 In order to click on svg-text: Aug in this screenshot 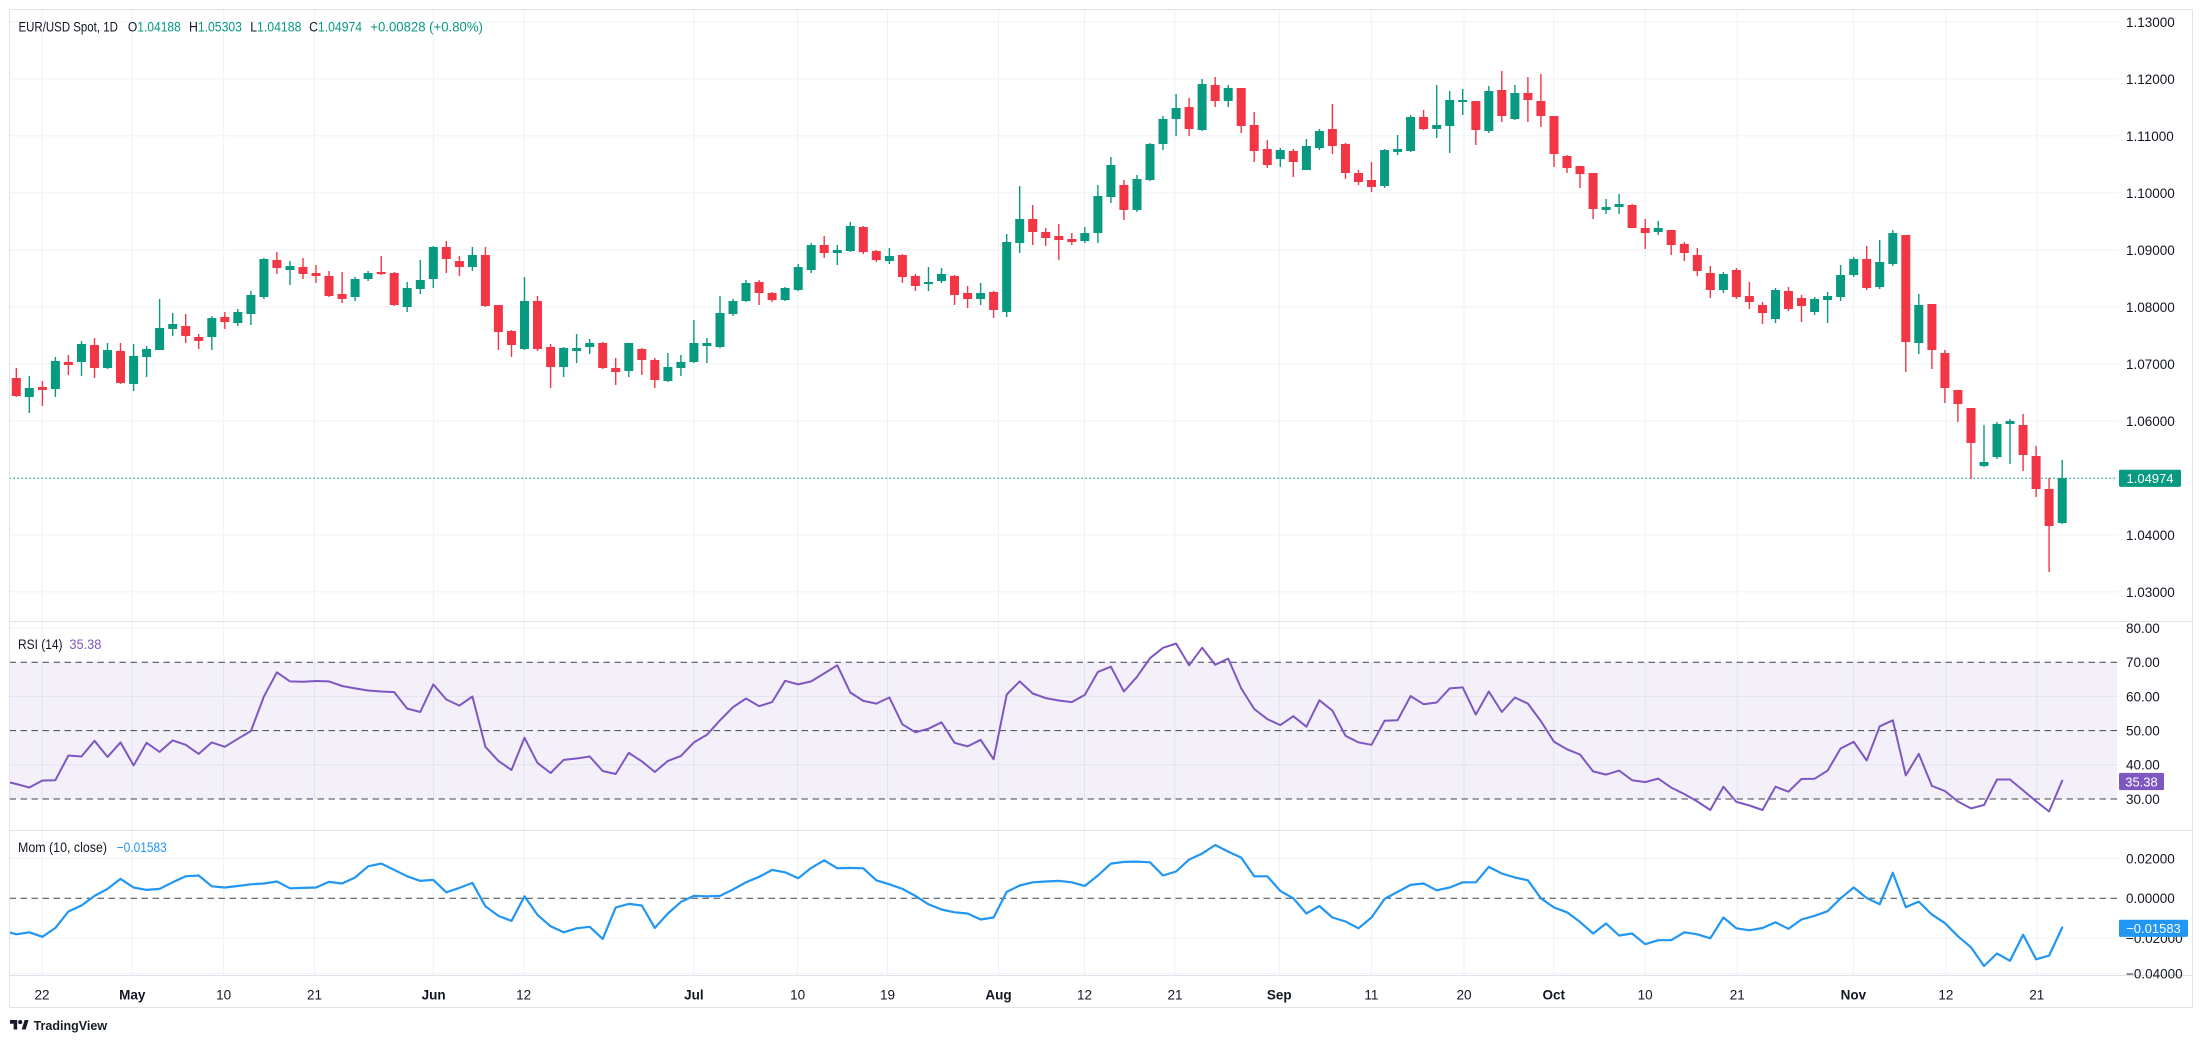, I will do `click(998, 994)`.